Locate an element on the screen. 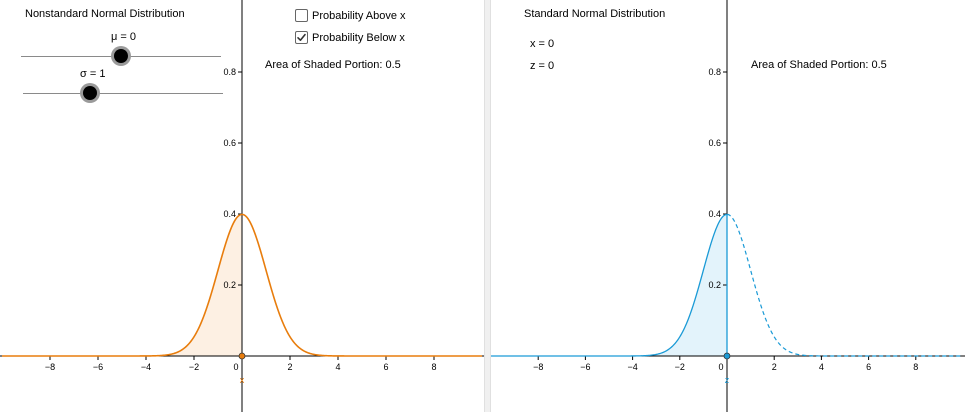  view-divider is located at coordinates (487, 206).